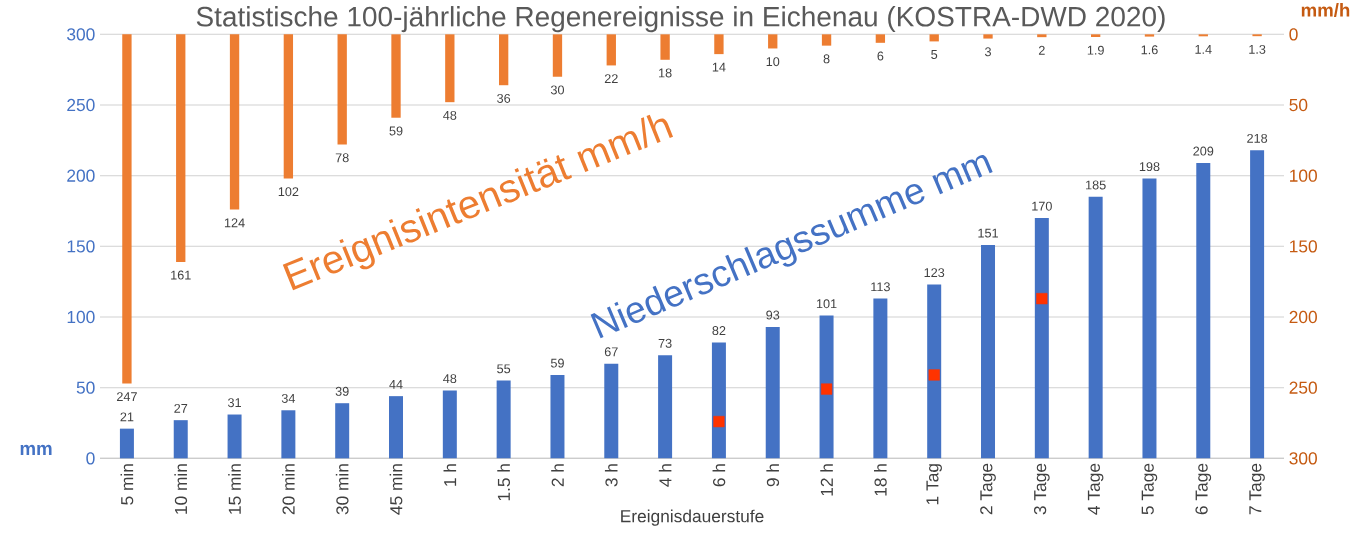  I want to click on data-label: 185, so click(1096, 185).